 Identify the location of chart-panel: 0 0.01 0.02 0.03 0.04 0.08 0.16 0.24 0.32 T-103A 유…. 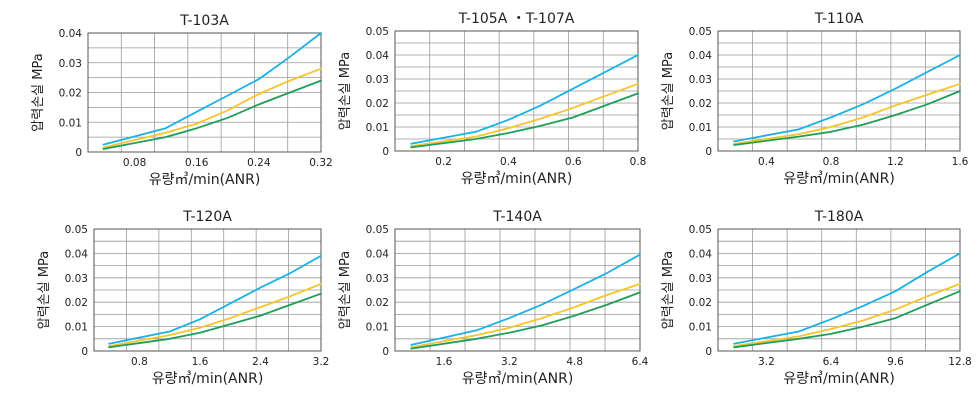
(182, 100).